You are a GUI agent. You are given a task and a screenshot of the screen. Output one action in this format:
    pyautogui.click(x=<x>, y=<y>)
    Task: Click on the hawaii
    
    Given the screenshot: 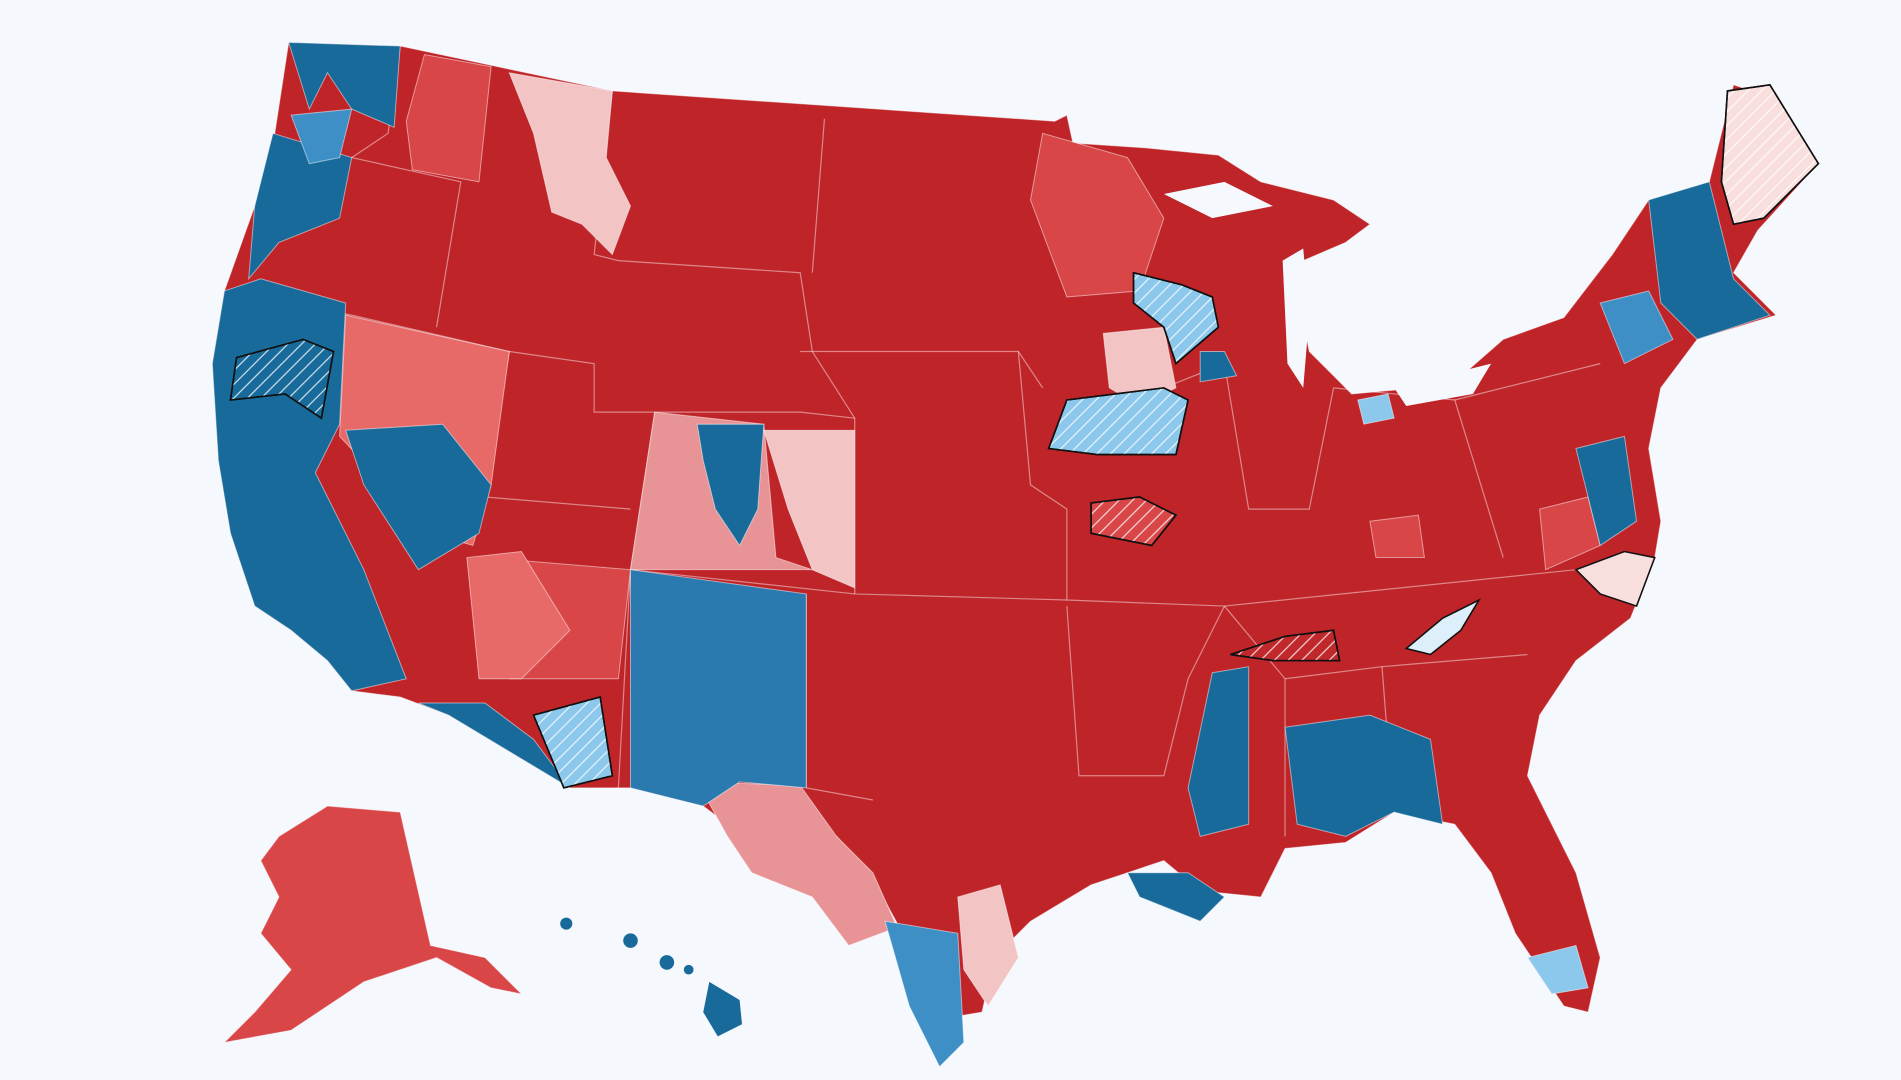 What is the action you would take?
    pyautogui.click(x=651, y=977)
    